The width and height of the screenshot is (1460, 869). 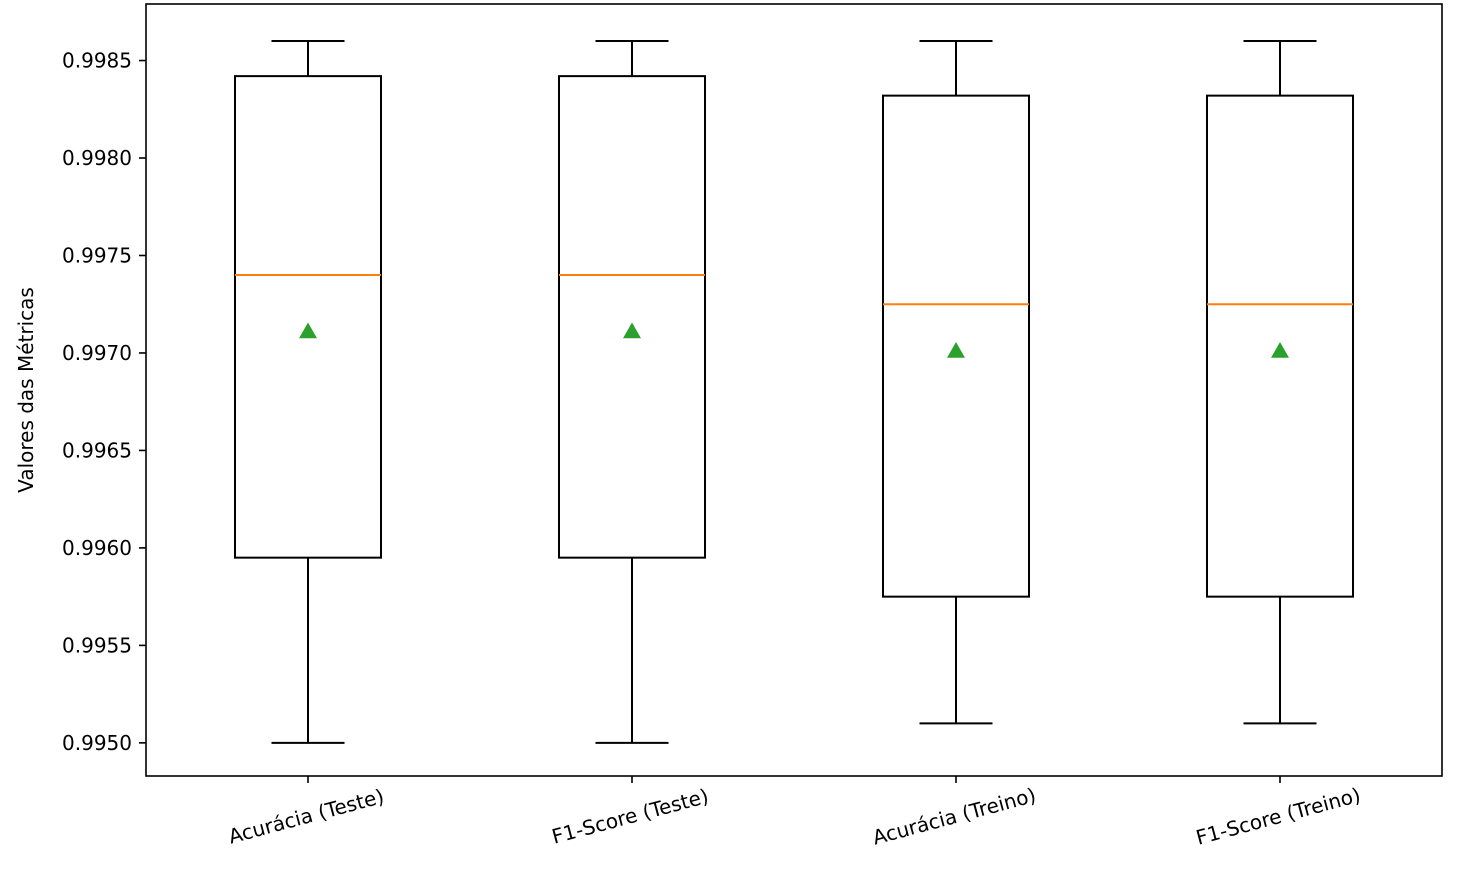 I want to click on y-tick-label: 0.9985, so click(x=97, y=61).